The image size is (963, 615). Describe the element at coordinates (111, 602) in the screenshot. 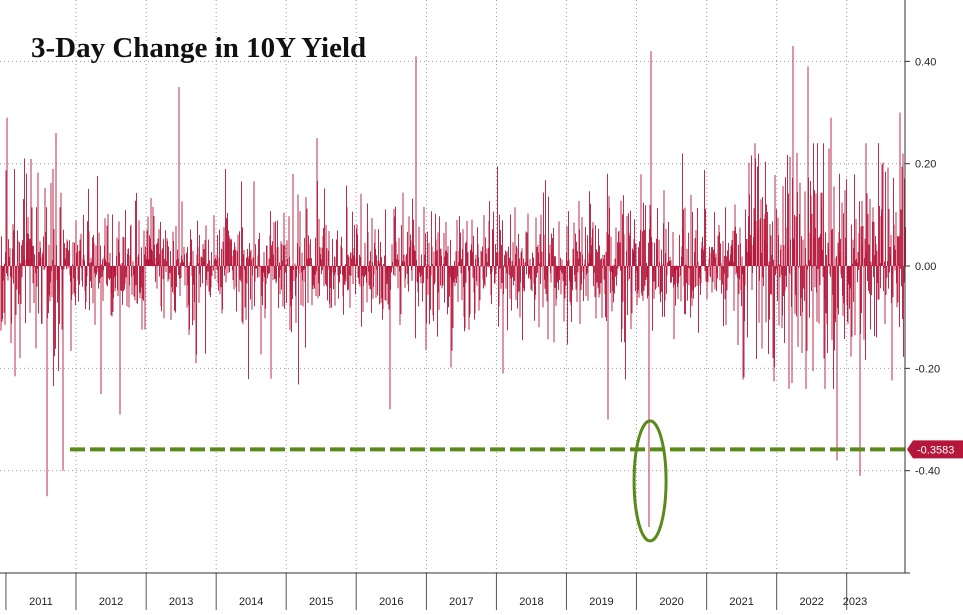

I see `x-tick-label: 2012` at that location.